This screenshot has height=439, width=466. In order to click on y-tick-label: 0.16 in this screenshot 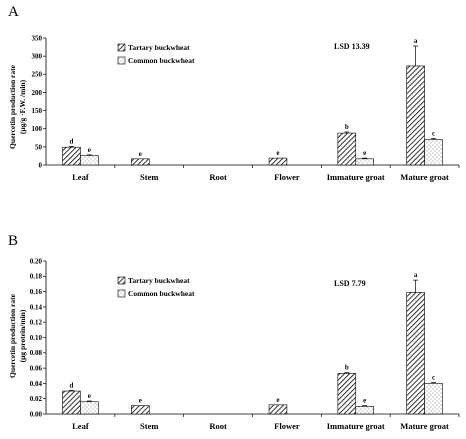, I will do `click(36, 292)`.